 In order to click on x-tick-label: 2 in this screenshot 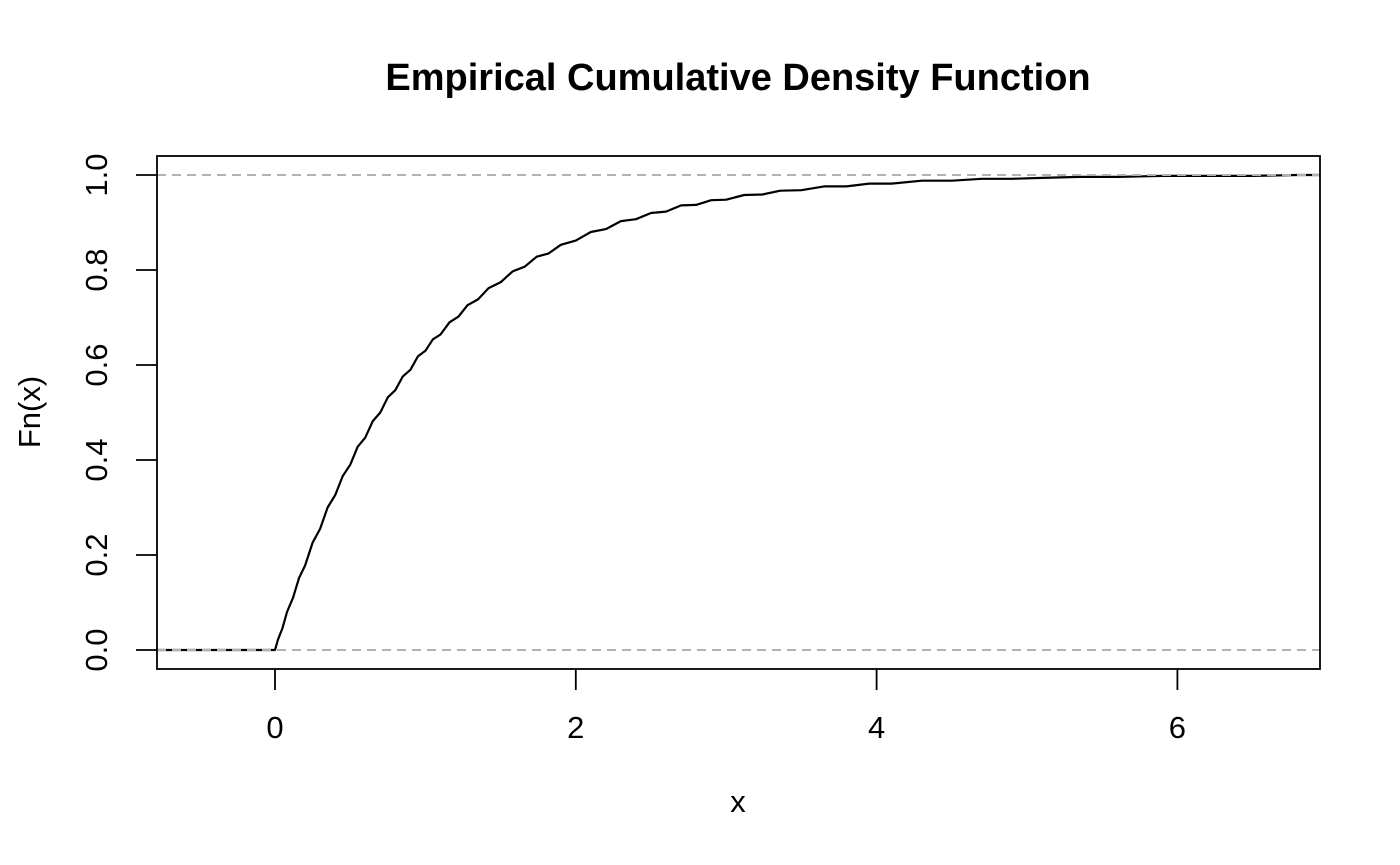, I will do `click(575, 727)`.